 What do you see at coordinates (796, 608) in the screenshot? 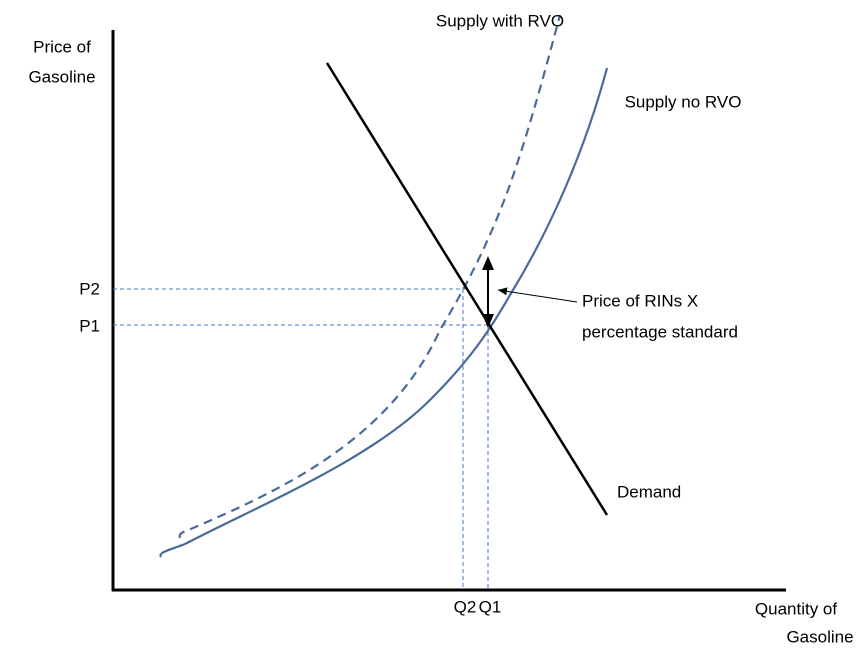
I see `x-axis-label: Quantity of` at bounding box center [796, 608].